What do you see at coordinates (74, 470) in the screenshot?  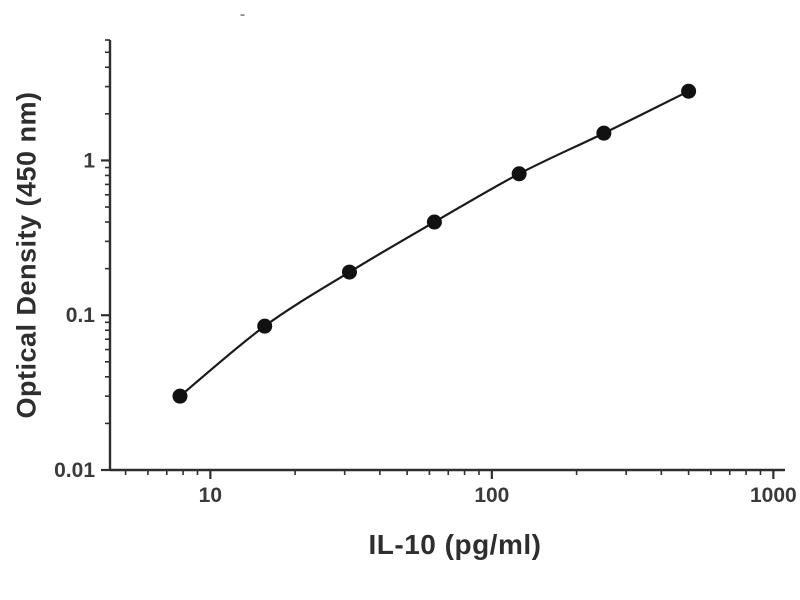 I see `y-tick-label: 0.01` at bounding box center [74, 470].